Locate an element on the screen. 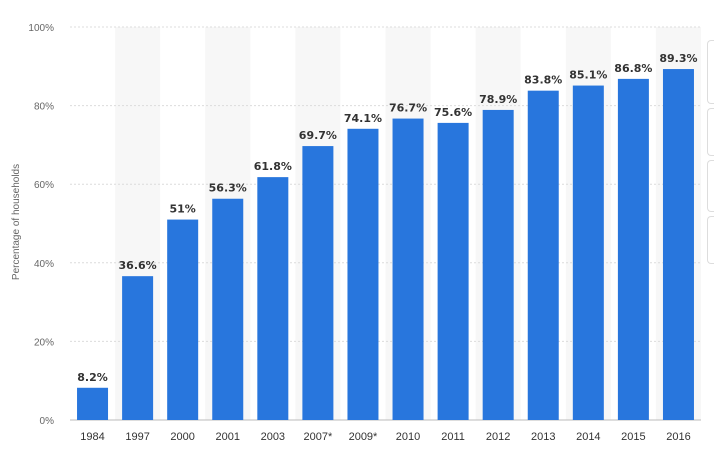  x-tick-label: 2001 is located at coordinates (228, 437).